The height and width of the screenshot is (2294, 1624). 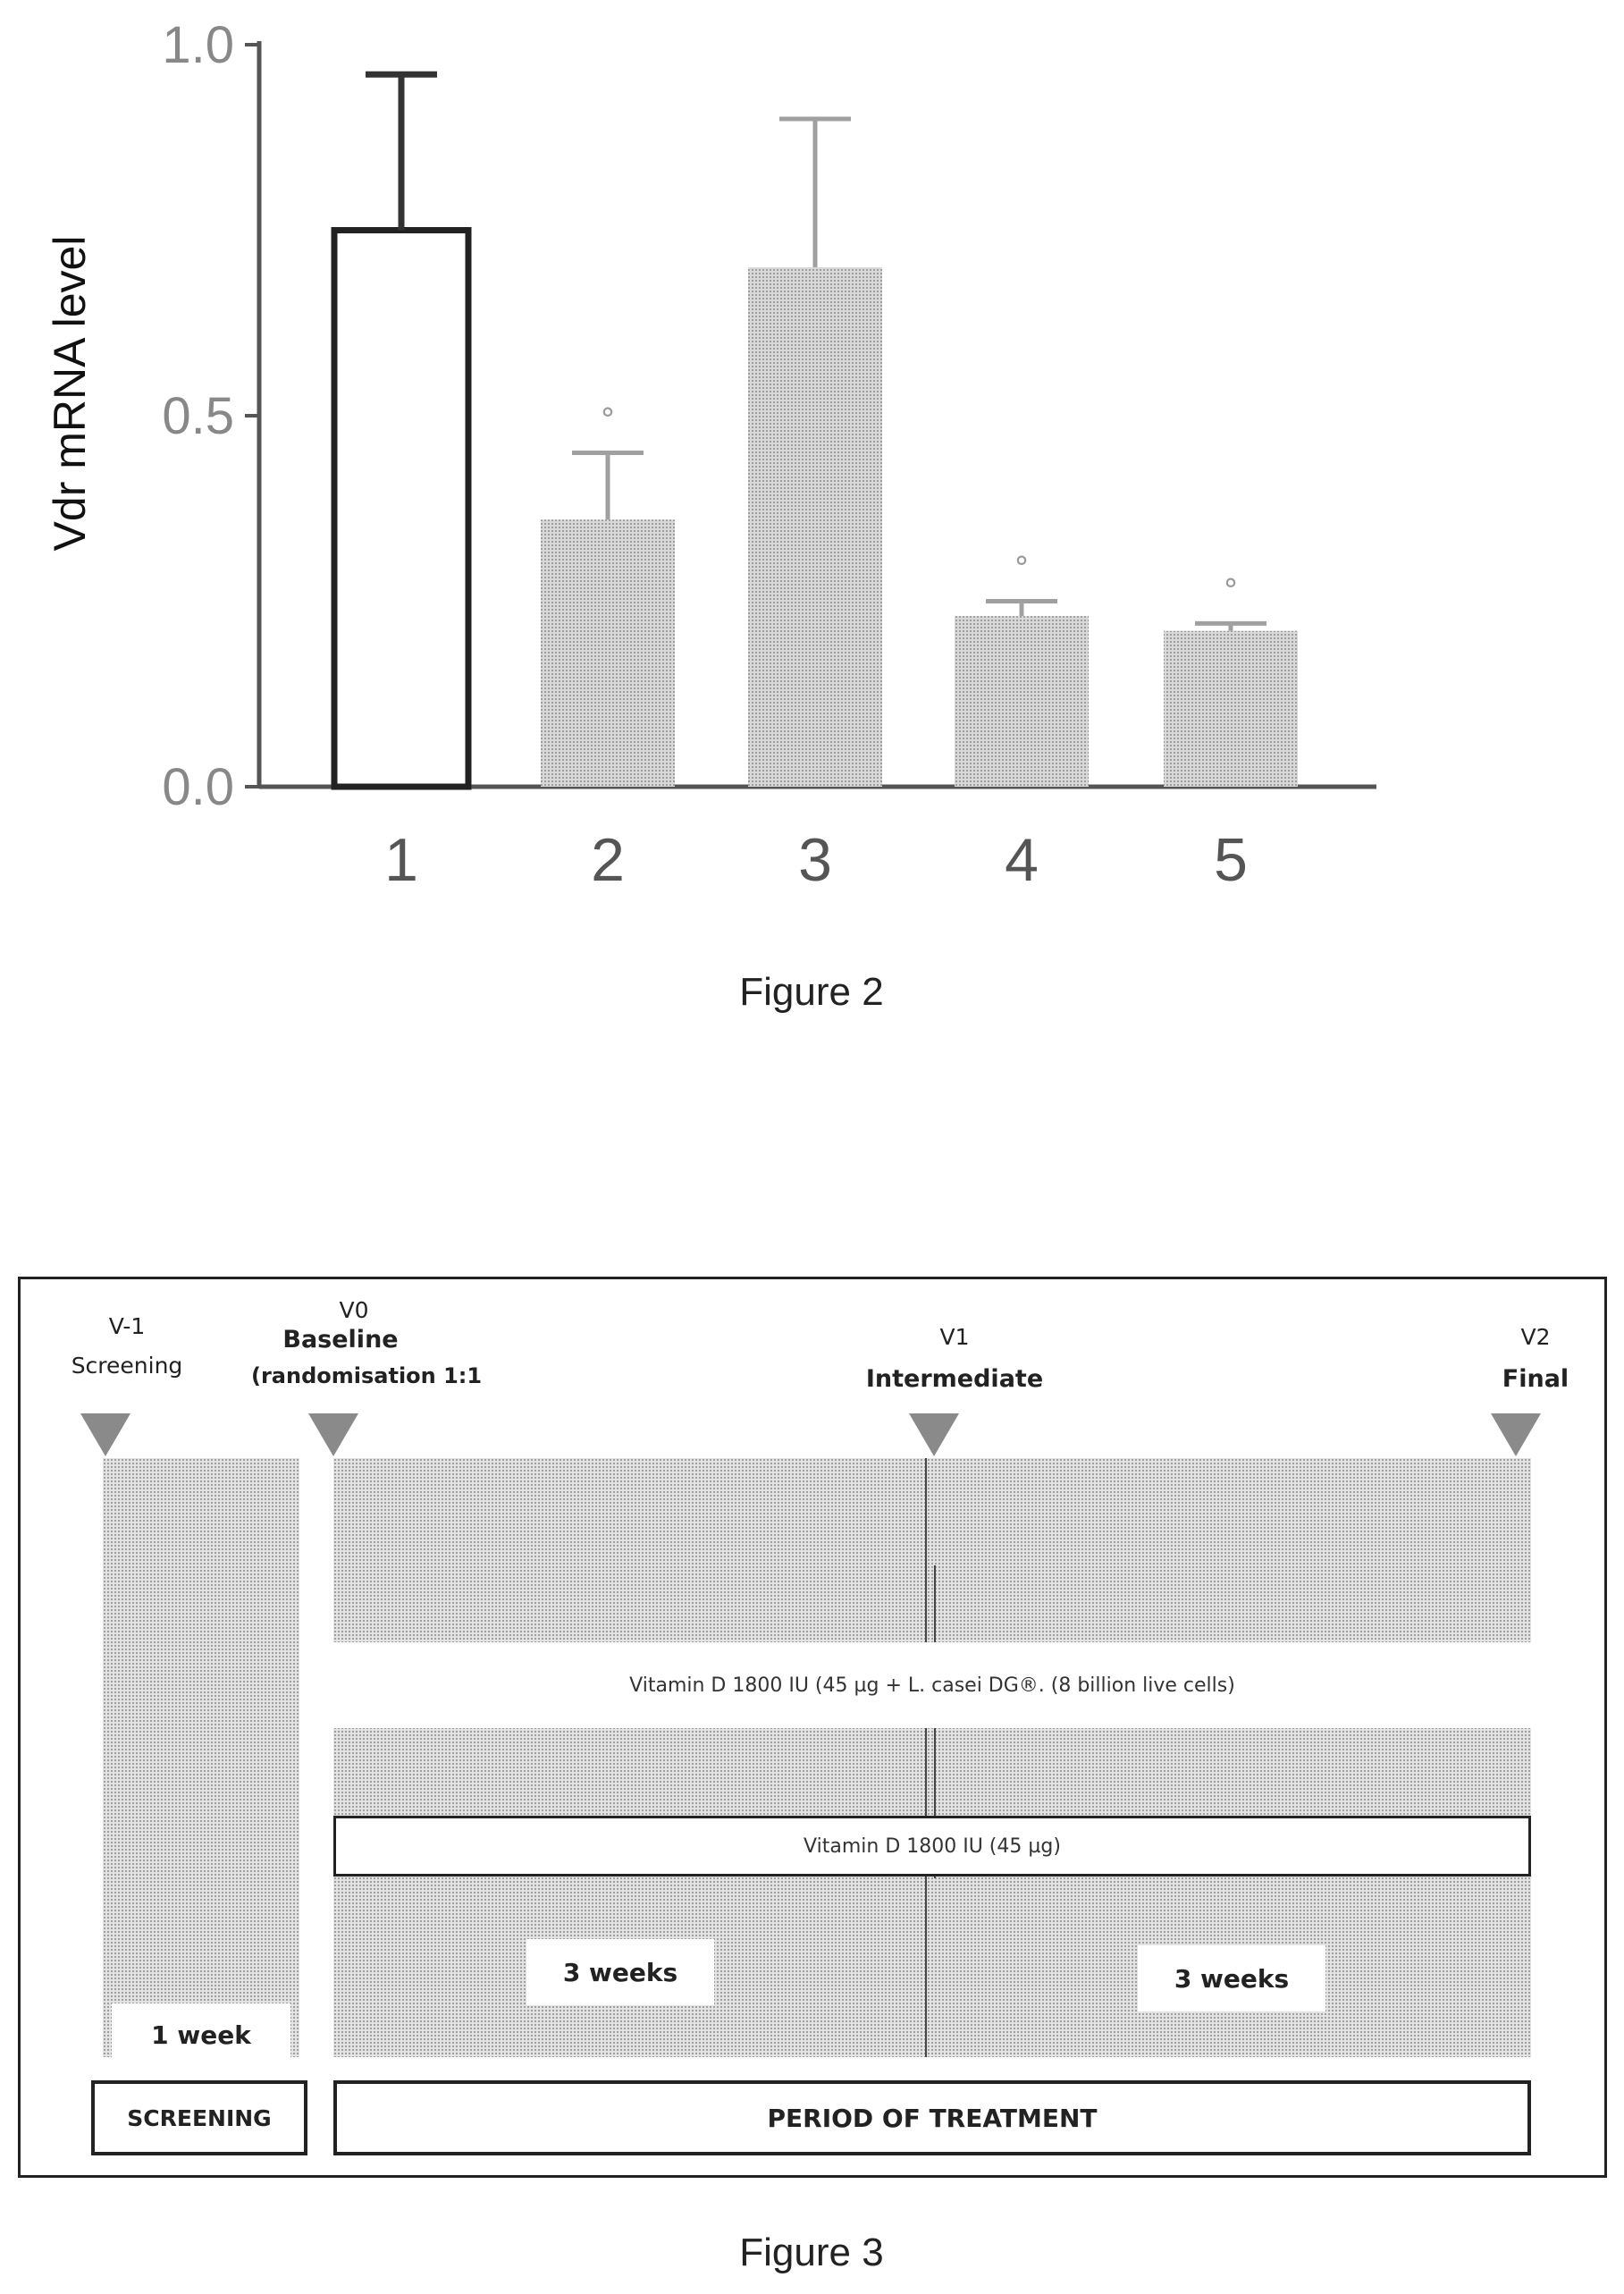 I want to click on visit-v2-name: Final, so click(x=1536, y=1379).